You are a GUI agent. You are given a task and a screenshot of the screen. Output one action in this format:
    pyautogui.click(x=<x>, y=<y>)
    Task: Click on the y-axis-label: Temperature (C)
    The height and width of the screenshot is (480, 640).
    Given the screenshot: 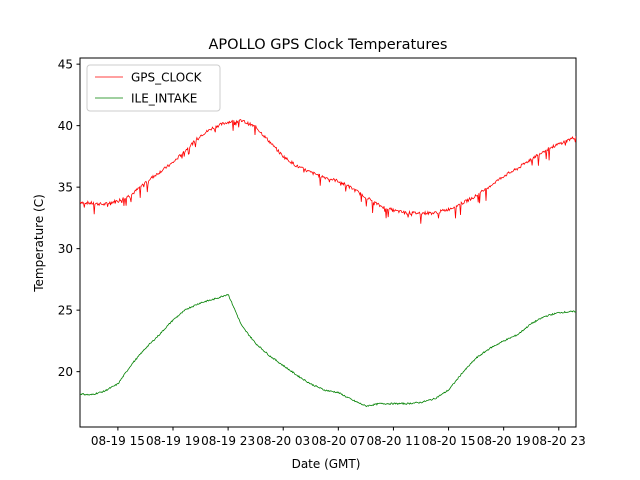 What is the action you would take?
    pyautogui.click(x=39, y=243)
    